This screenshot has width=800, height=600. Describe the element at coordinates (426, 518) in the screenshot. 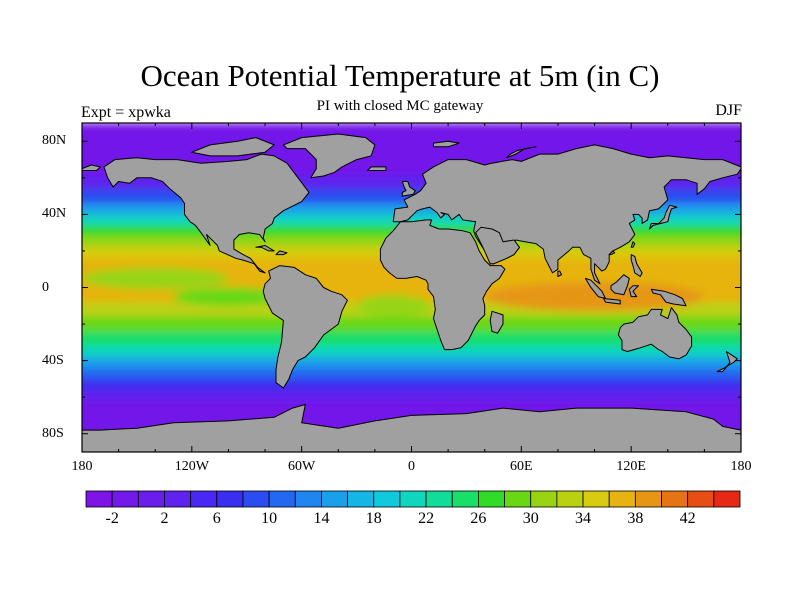

I see `colorbar-label: 22` at that location.